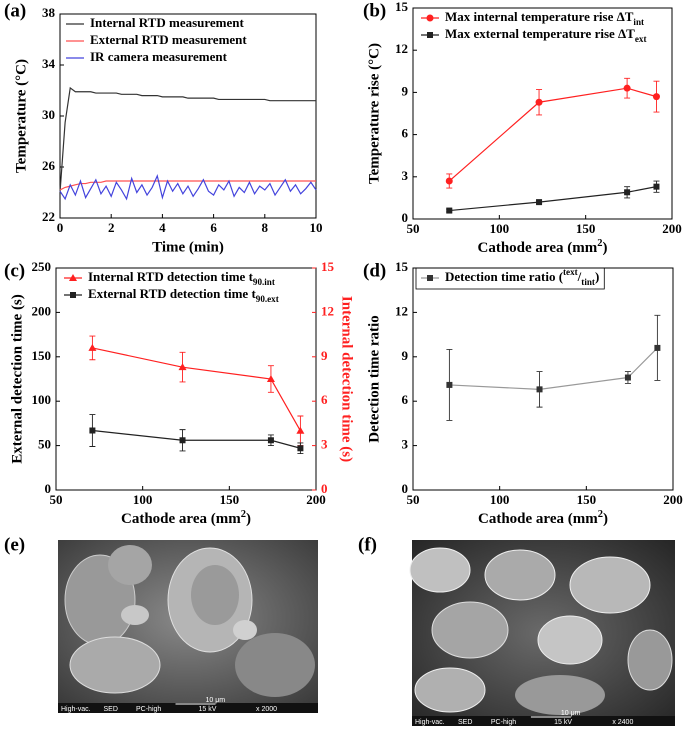 The image size is (685, 744). I want to click on y-tick-label: 150, so click(42, 355).